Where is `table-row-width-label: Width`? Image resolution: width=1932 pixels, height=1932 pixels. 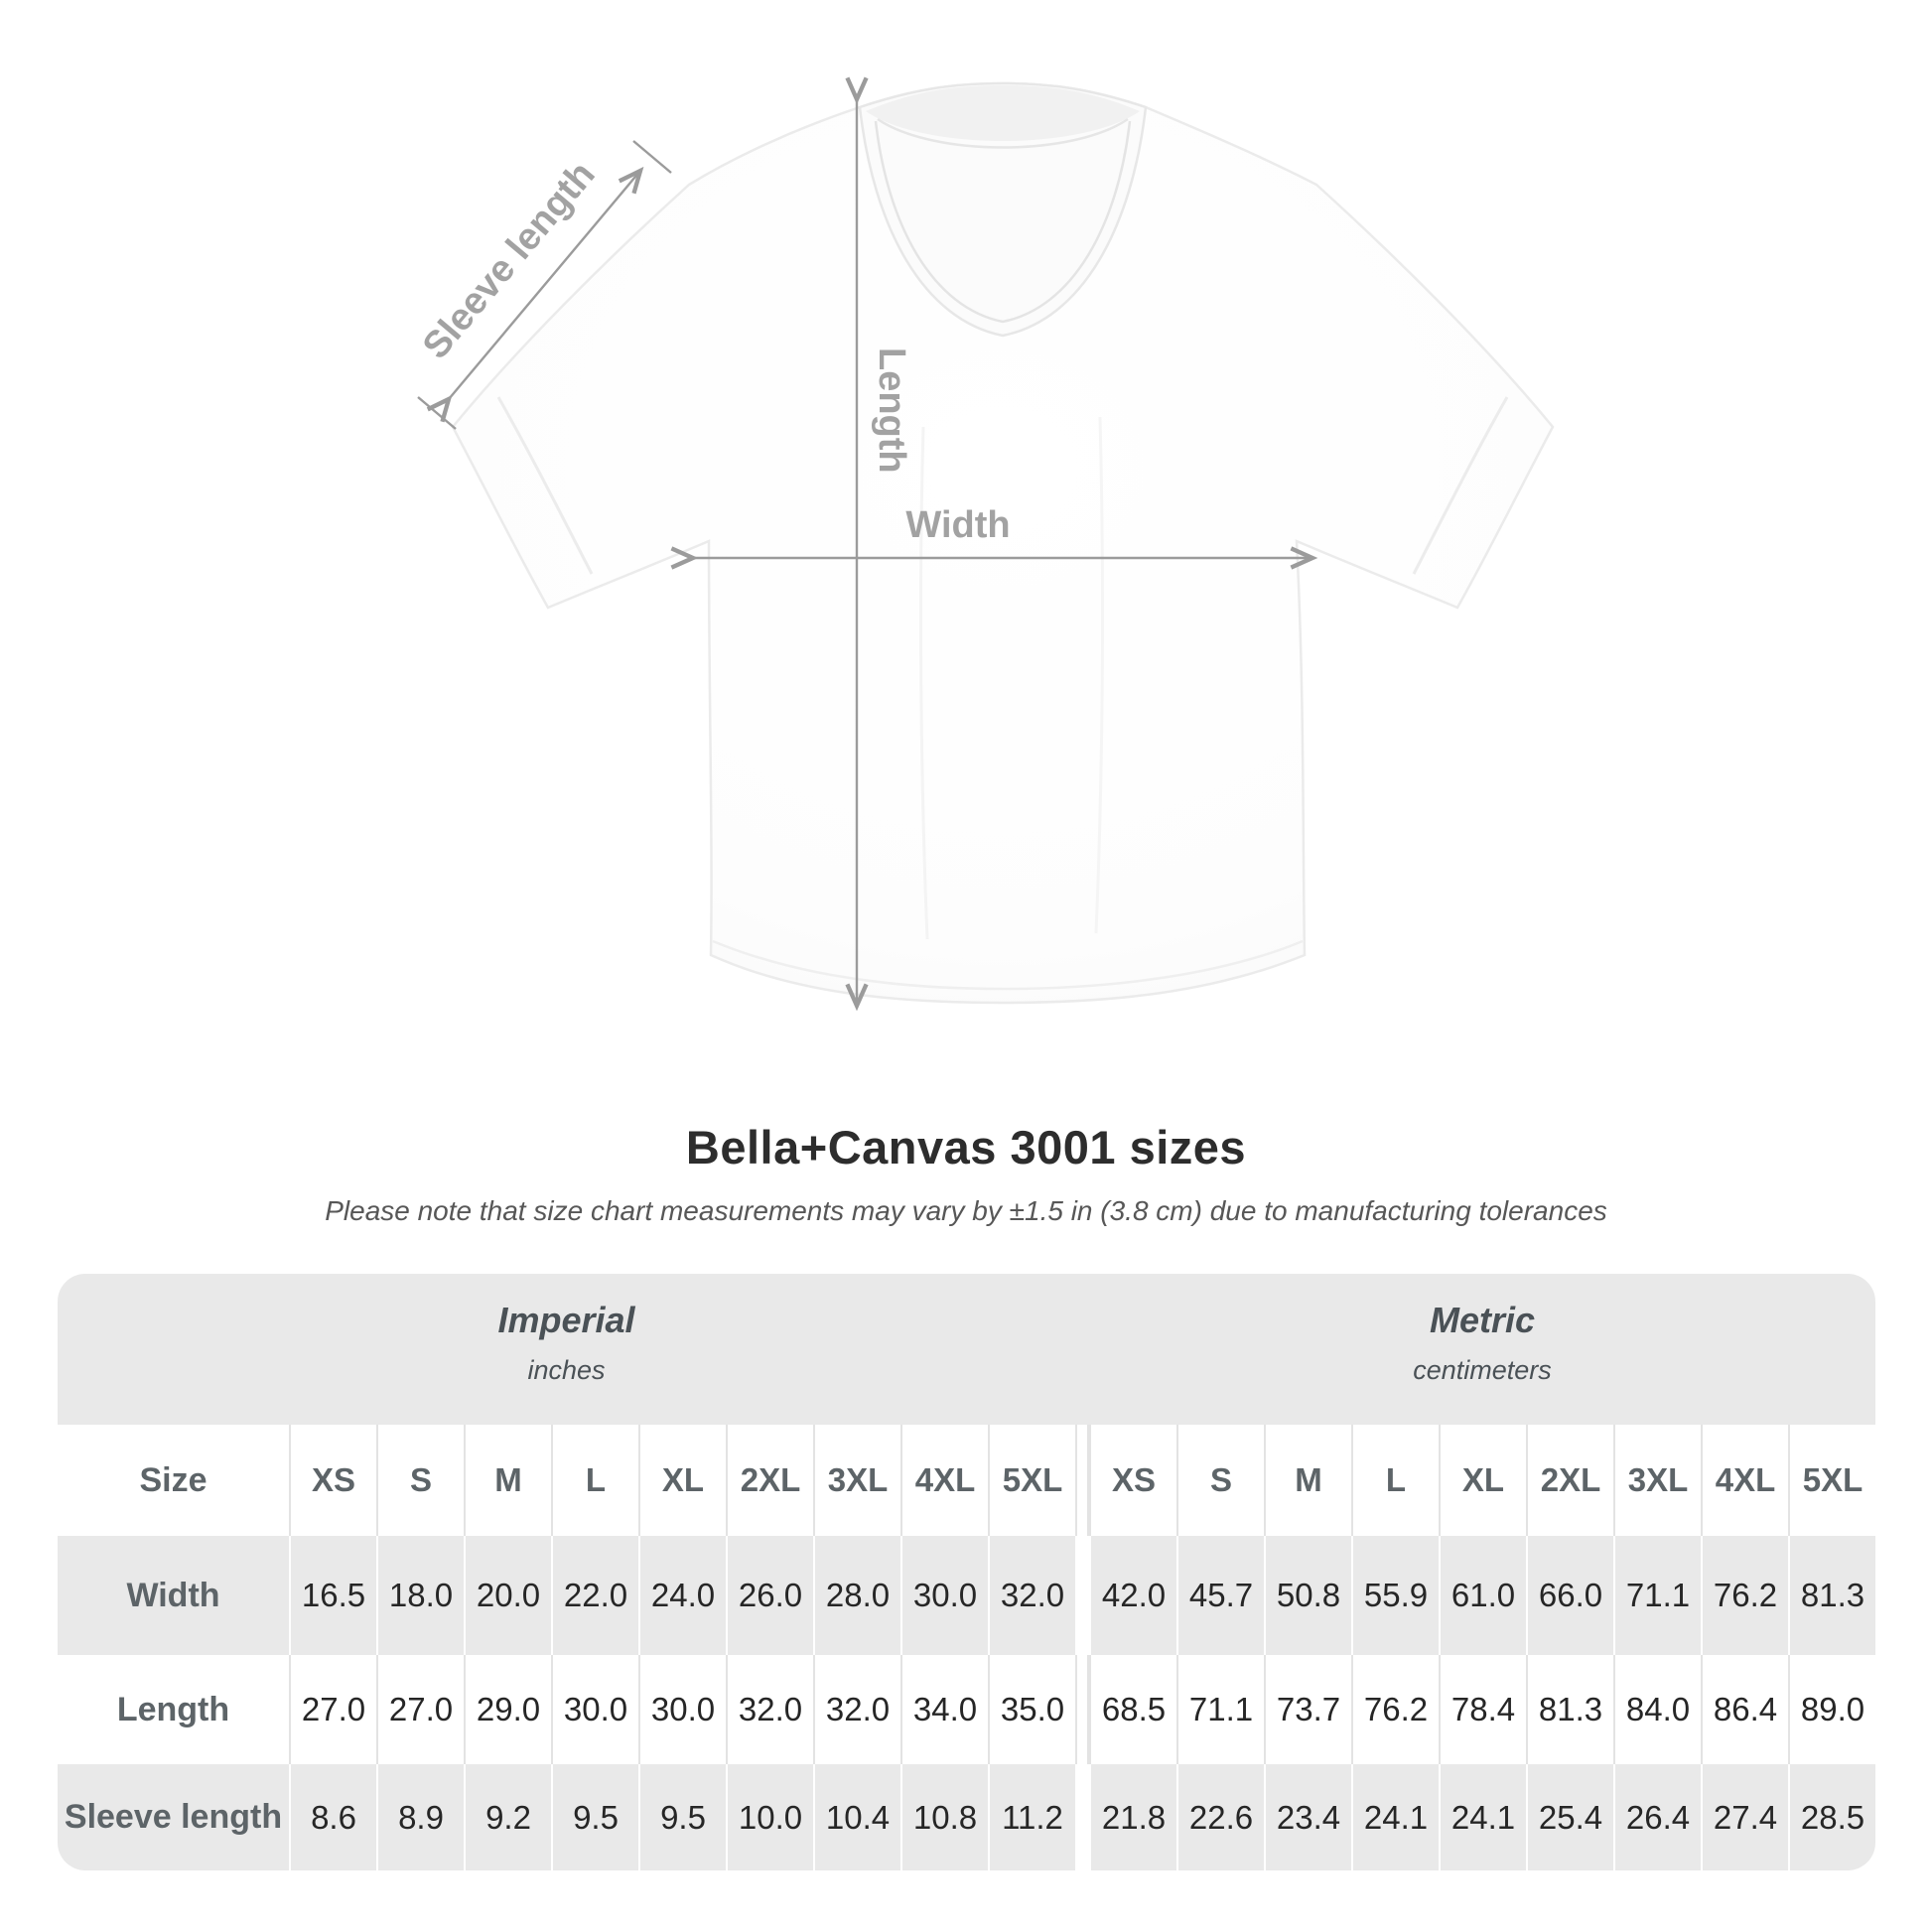 table-row-width-label: Width is located at coordinates (173, 1595).